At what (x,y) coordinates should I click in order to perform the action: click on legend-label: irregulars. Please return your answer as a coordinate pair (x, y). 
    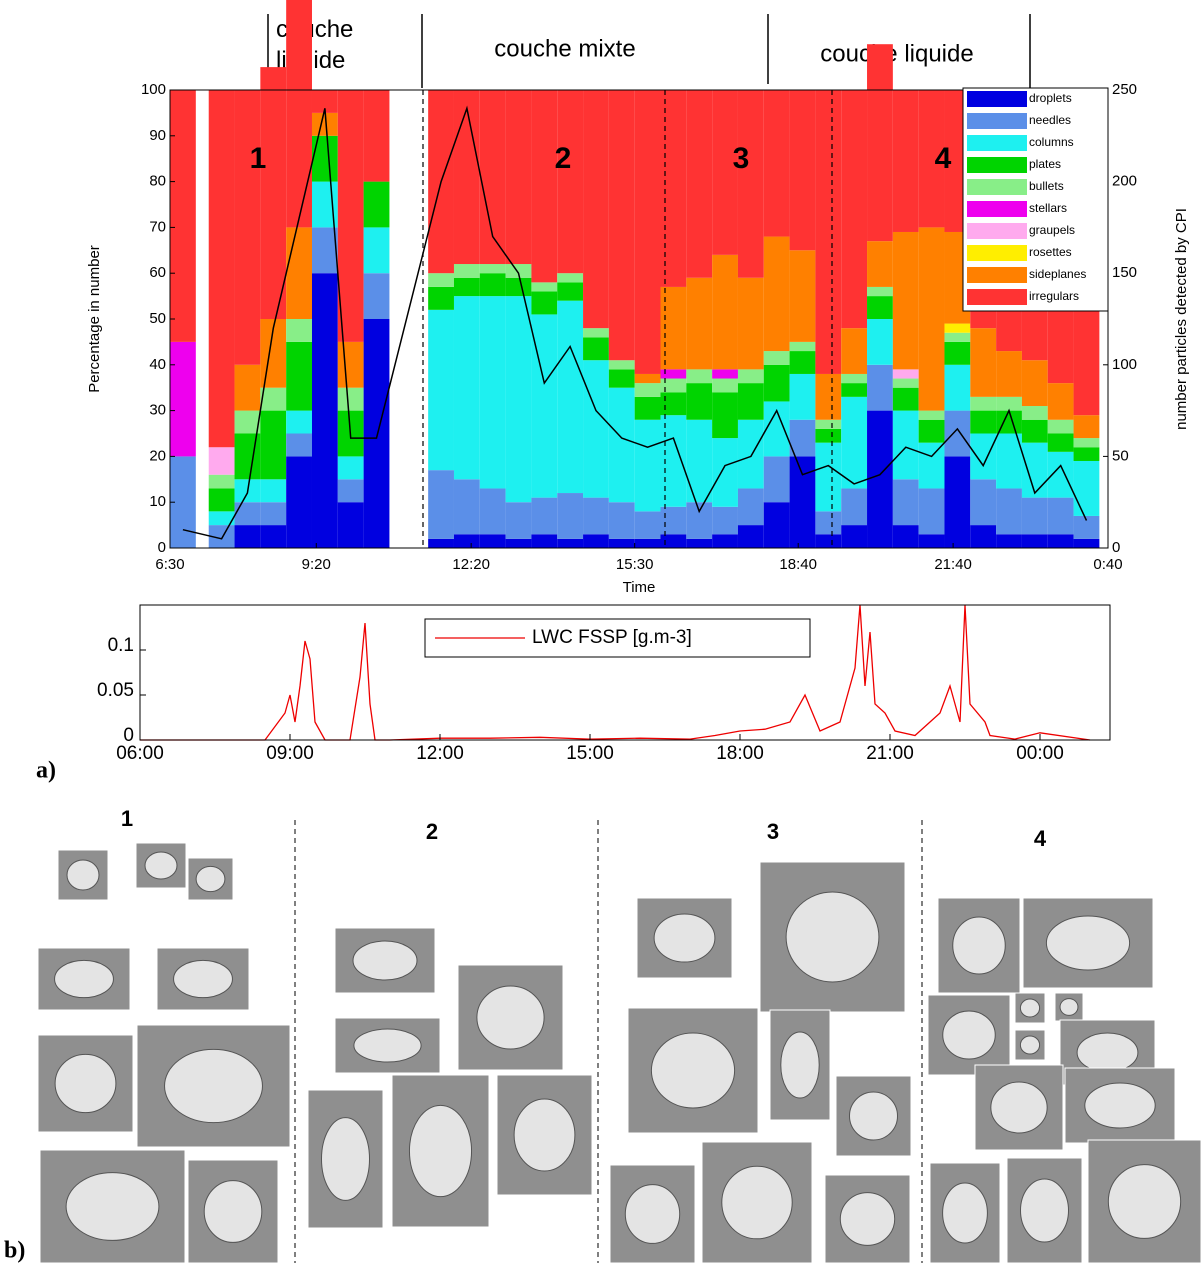
    Looking at the image, I should click on (1054, 296).